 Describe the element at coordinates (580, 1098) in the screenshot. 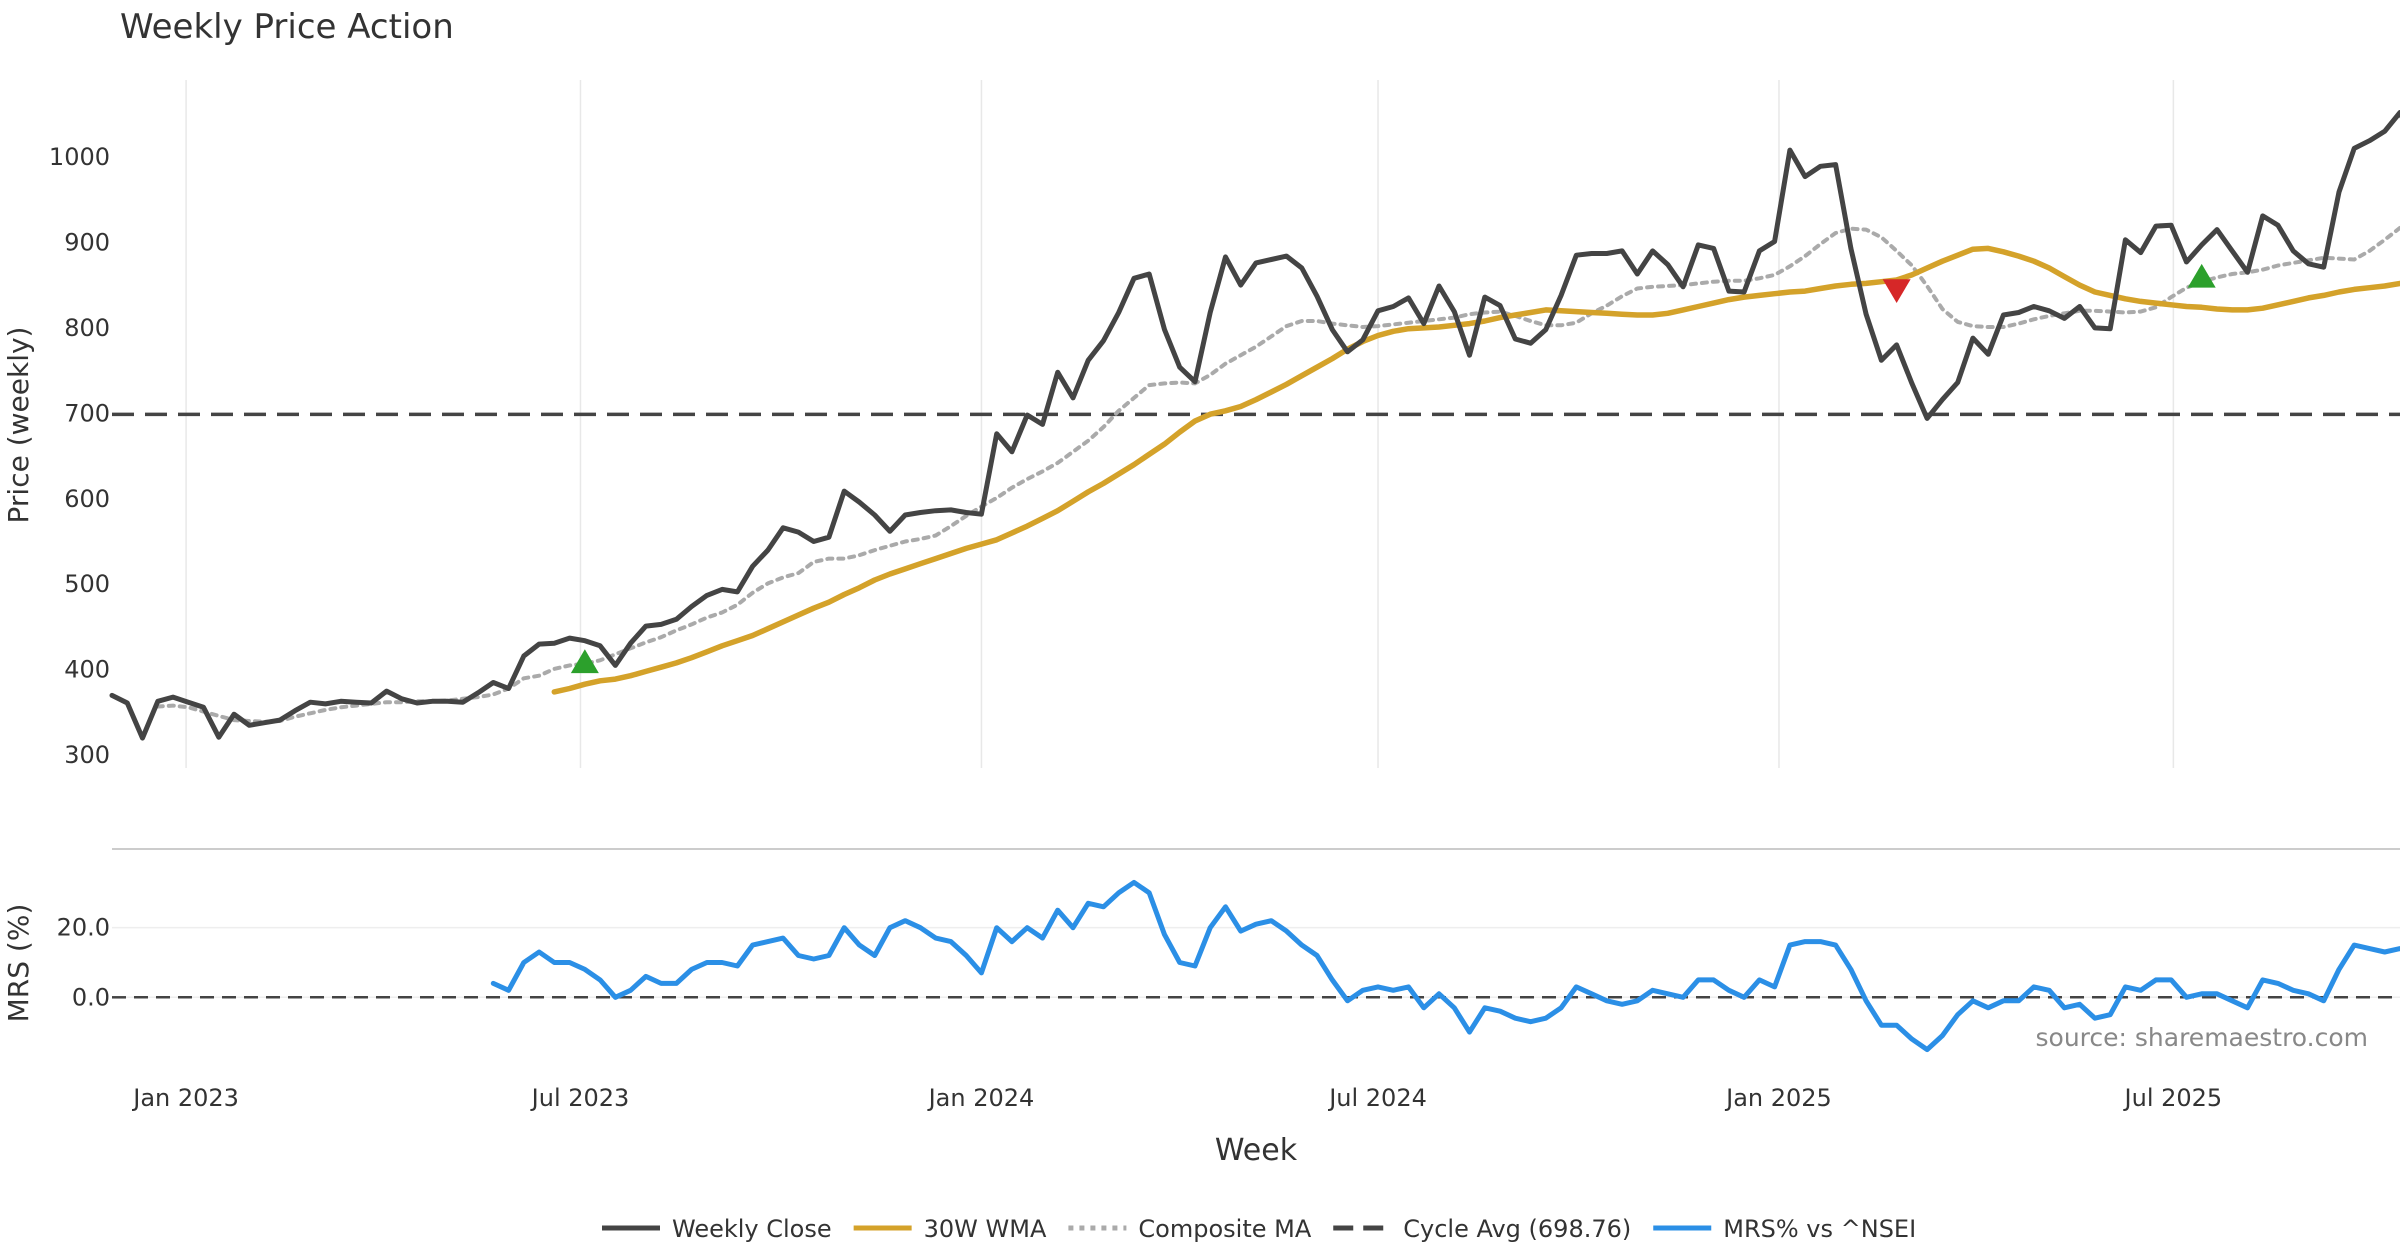

I see `x-tick-label: Jul 2023` at that location.